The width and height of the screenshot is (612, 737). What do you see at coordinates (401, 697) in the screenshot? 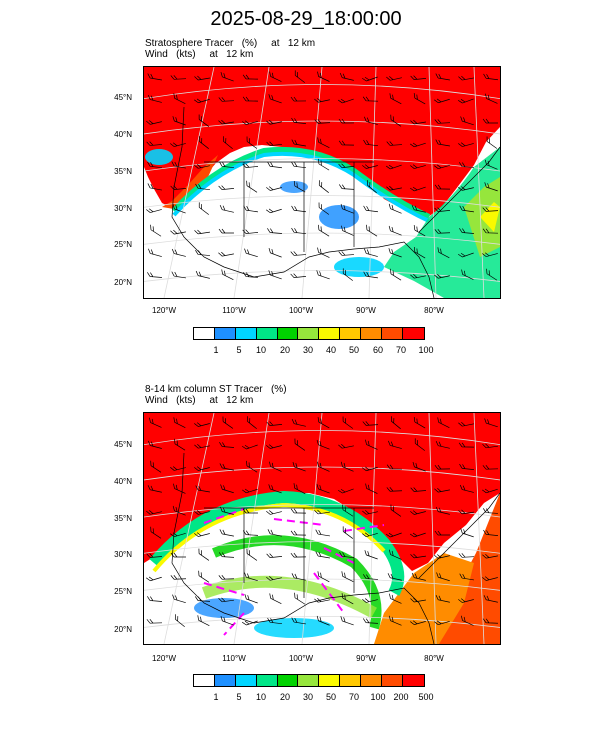
I see `panel2-colorbar-label: 200` at bounding box center [401, 697].